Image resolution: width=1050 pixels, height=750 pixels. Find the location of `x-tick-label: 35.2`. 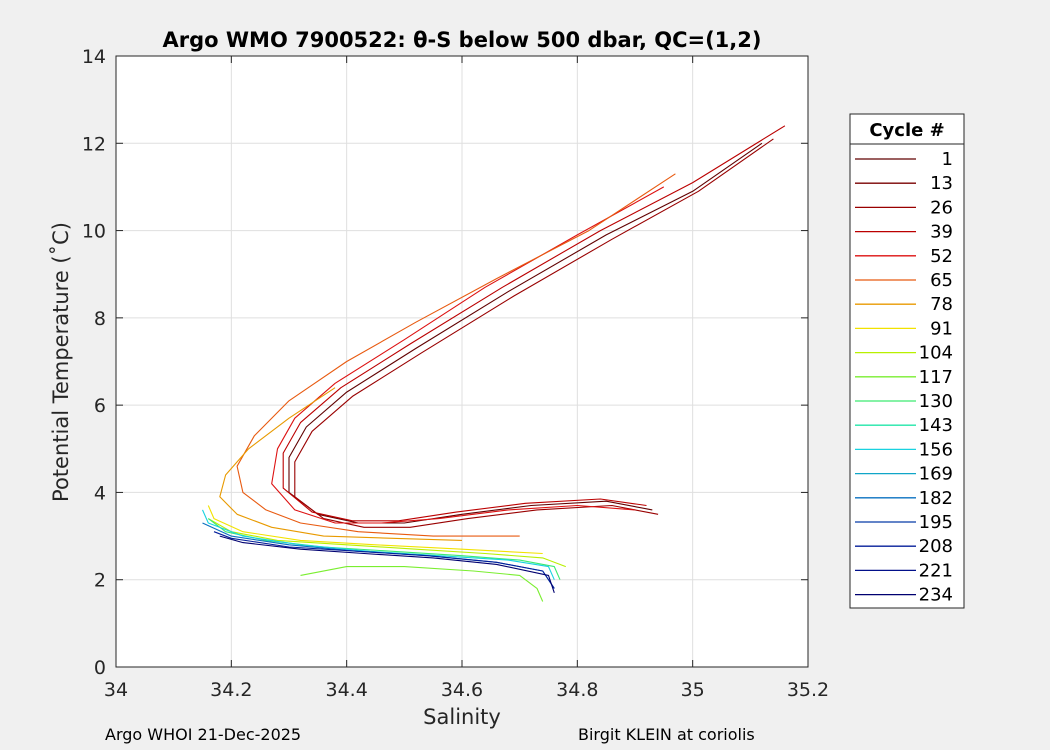

x-tick-label: 35.2 is located at coordinates (808, 690).